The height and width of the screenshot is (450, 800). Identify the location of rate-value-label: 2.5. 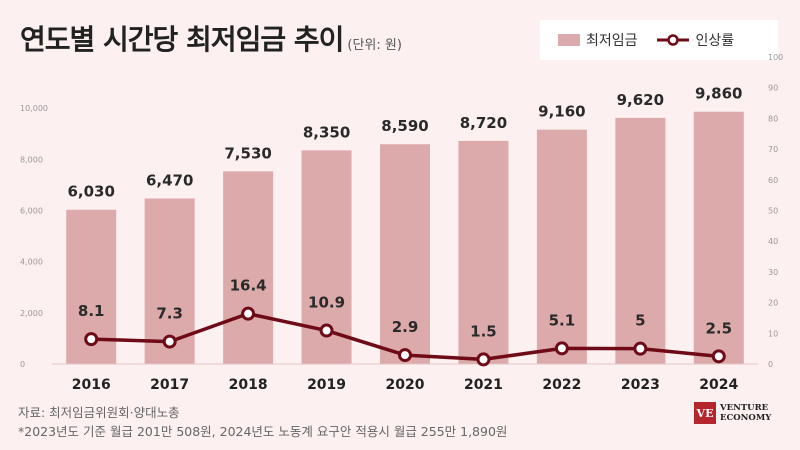
(718, 328).